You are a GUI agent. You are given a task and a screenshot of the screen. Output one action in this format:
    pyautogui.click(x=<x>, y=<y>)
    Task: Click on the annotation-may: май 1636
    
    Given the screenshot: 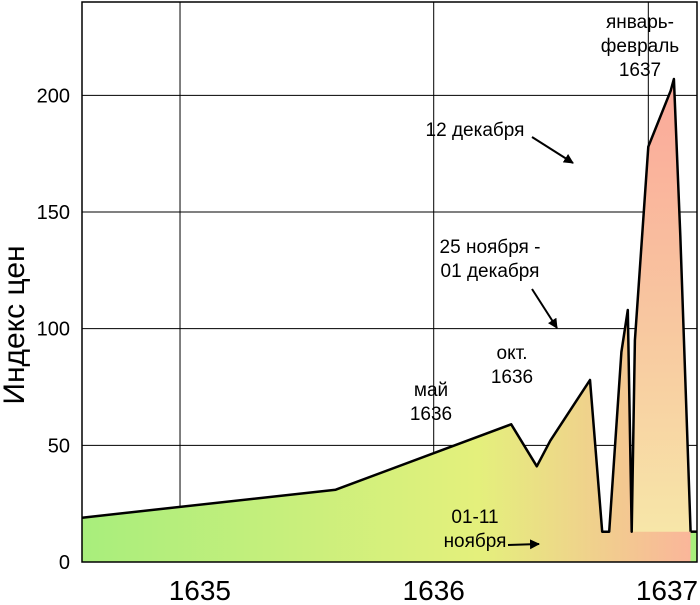 What is the action you would take?
    pyautogui.click(x=431, y=402)
    